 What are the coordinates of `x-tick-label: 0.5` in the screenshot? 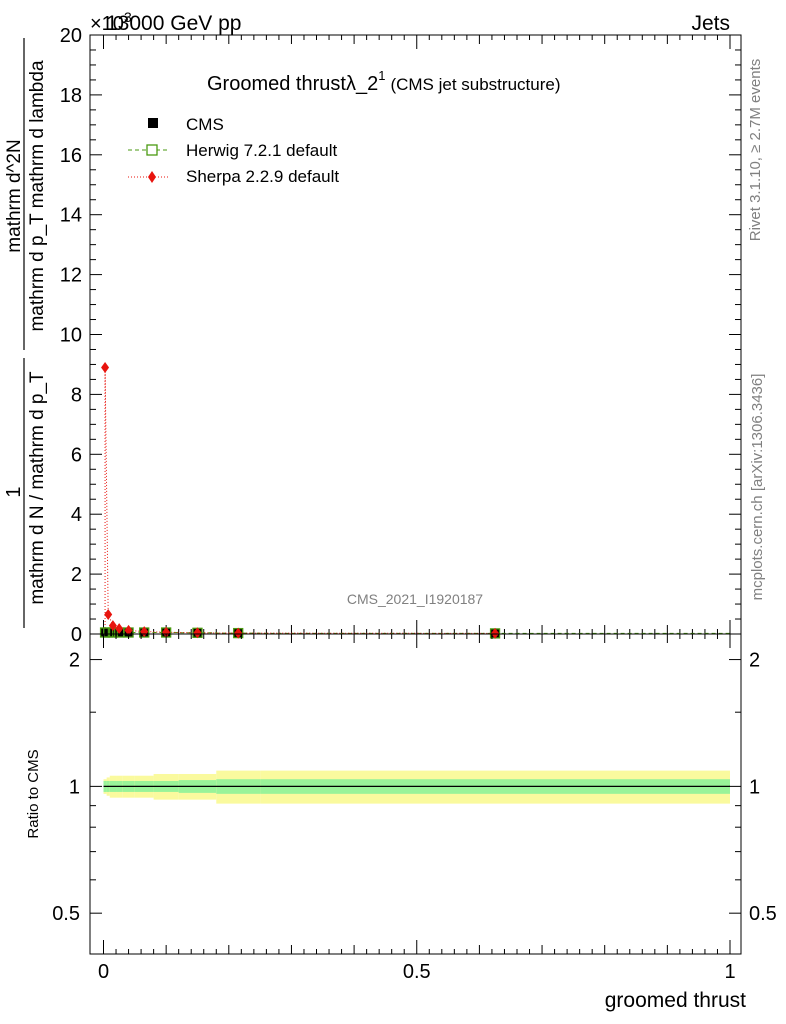 It's located at (417, 972).